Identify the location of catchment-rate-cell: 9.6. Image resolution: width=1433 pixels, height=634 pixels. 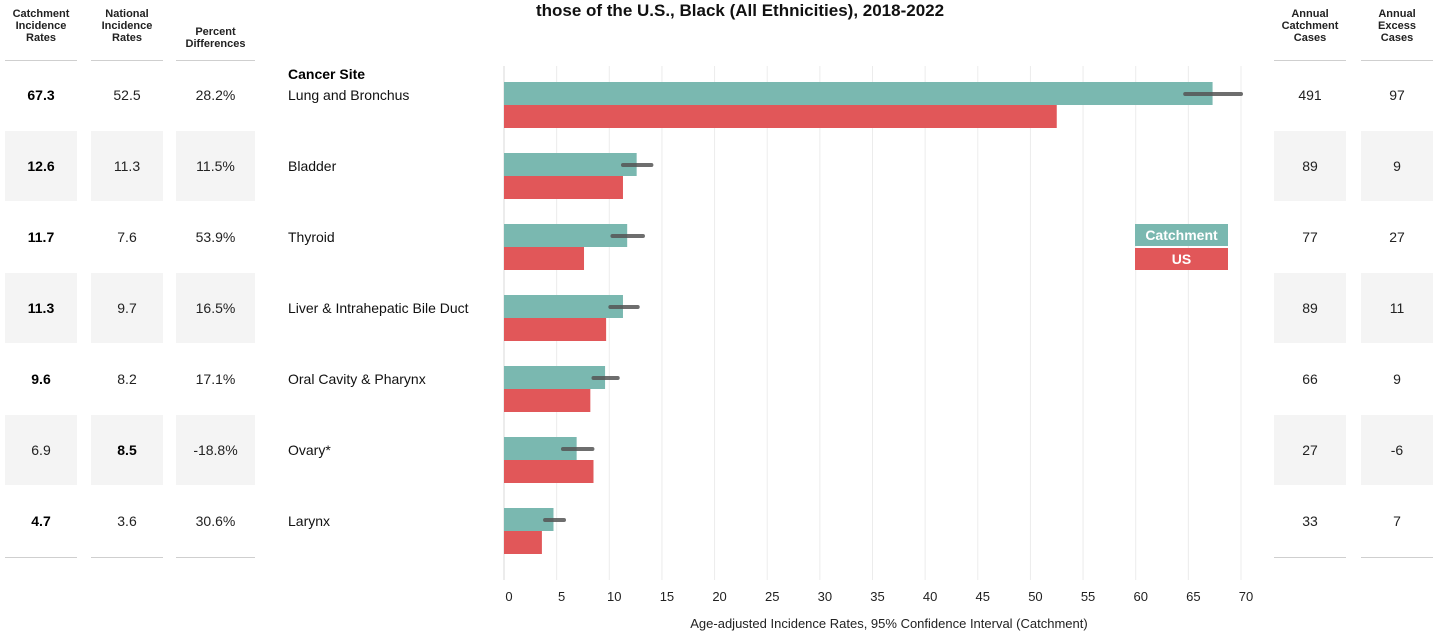
(41, 379).